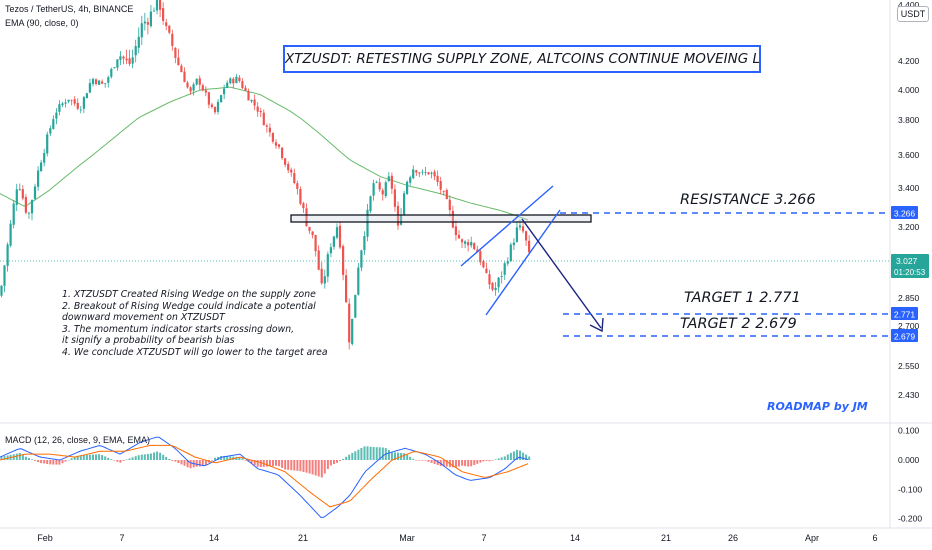  What do you see at coordinates (748, 200) in the screenshot?
I see `resistance-label: RESISTANCE 3.266` at bounding box center [748, 200].